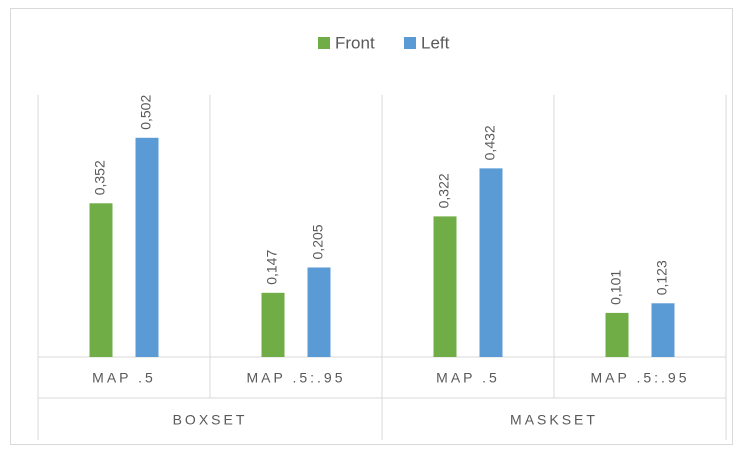 The height and width of the screenshot is (451, 743). I want to click on data-label: 0,432, so click(490, 142).